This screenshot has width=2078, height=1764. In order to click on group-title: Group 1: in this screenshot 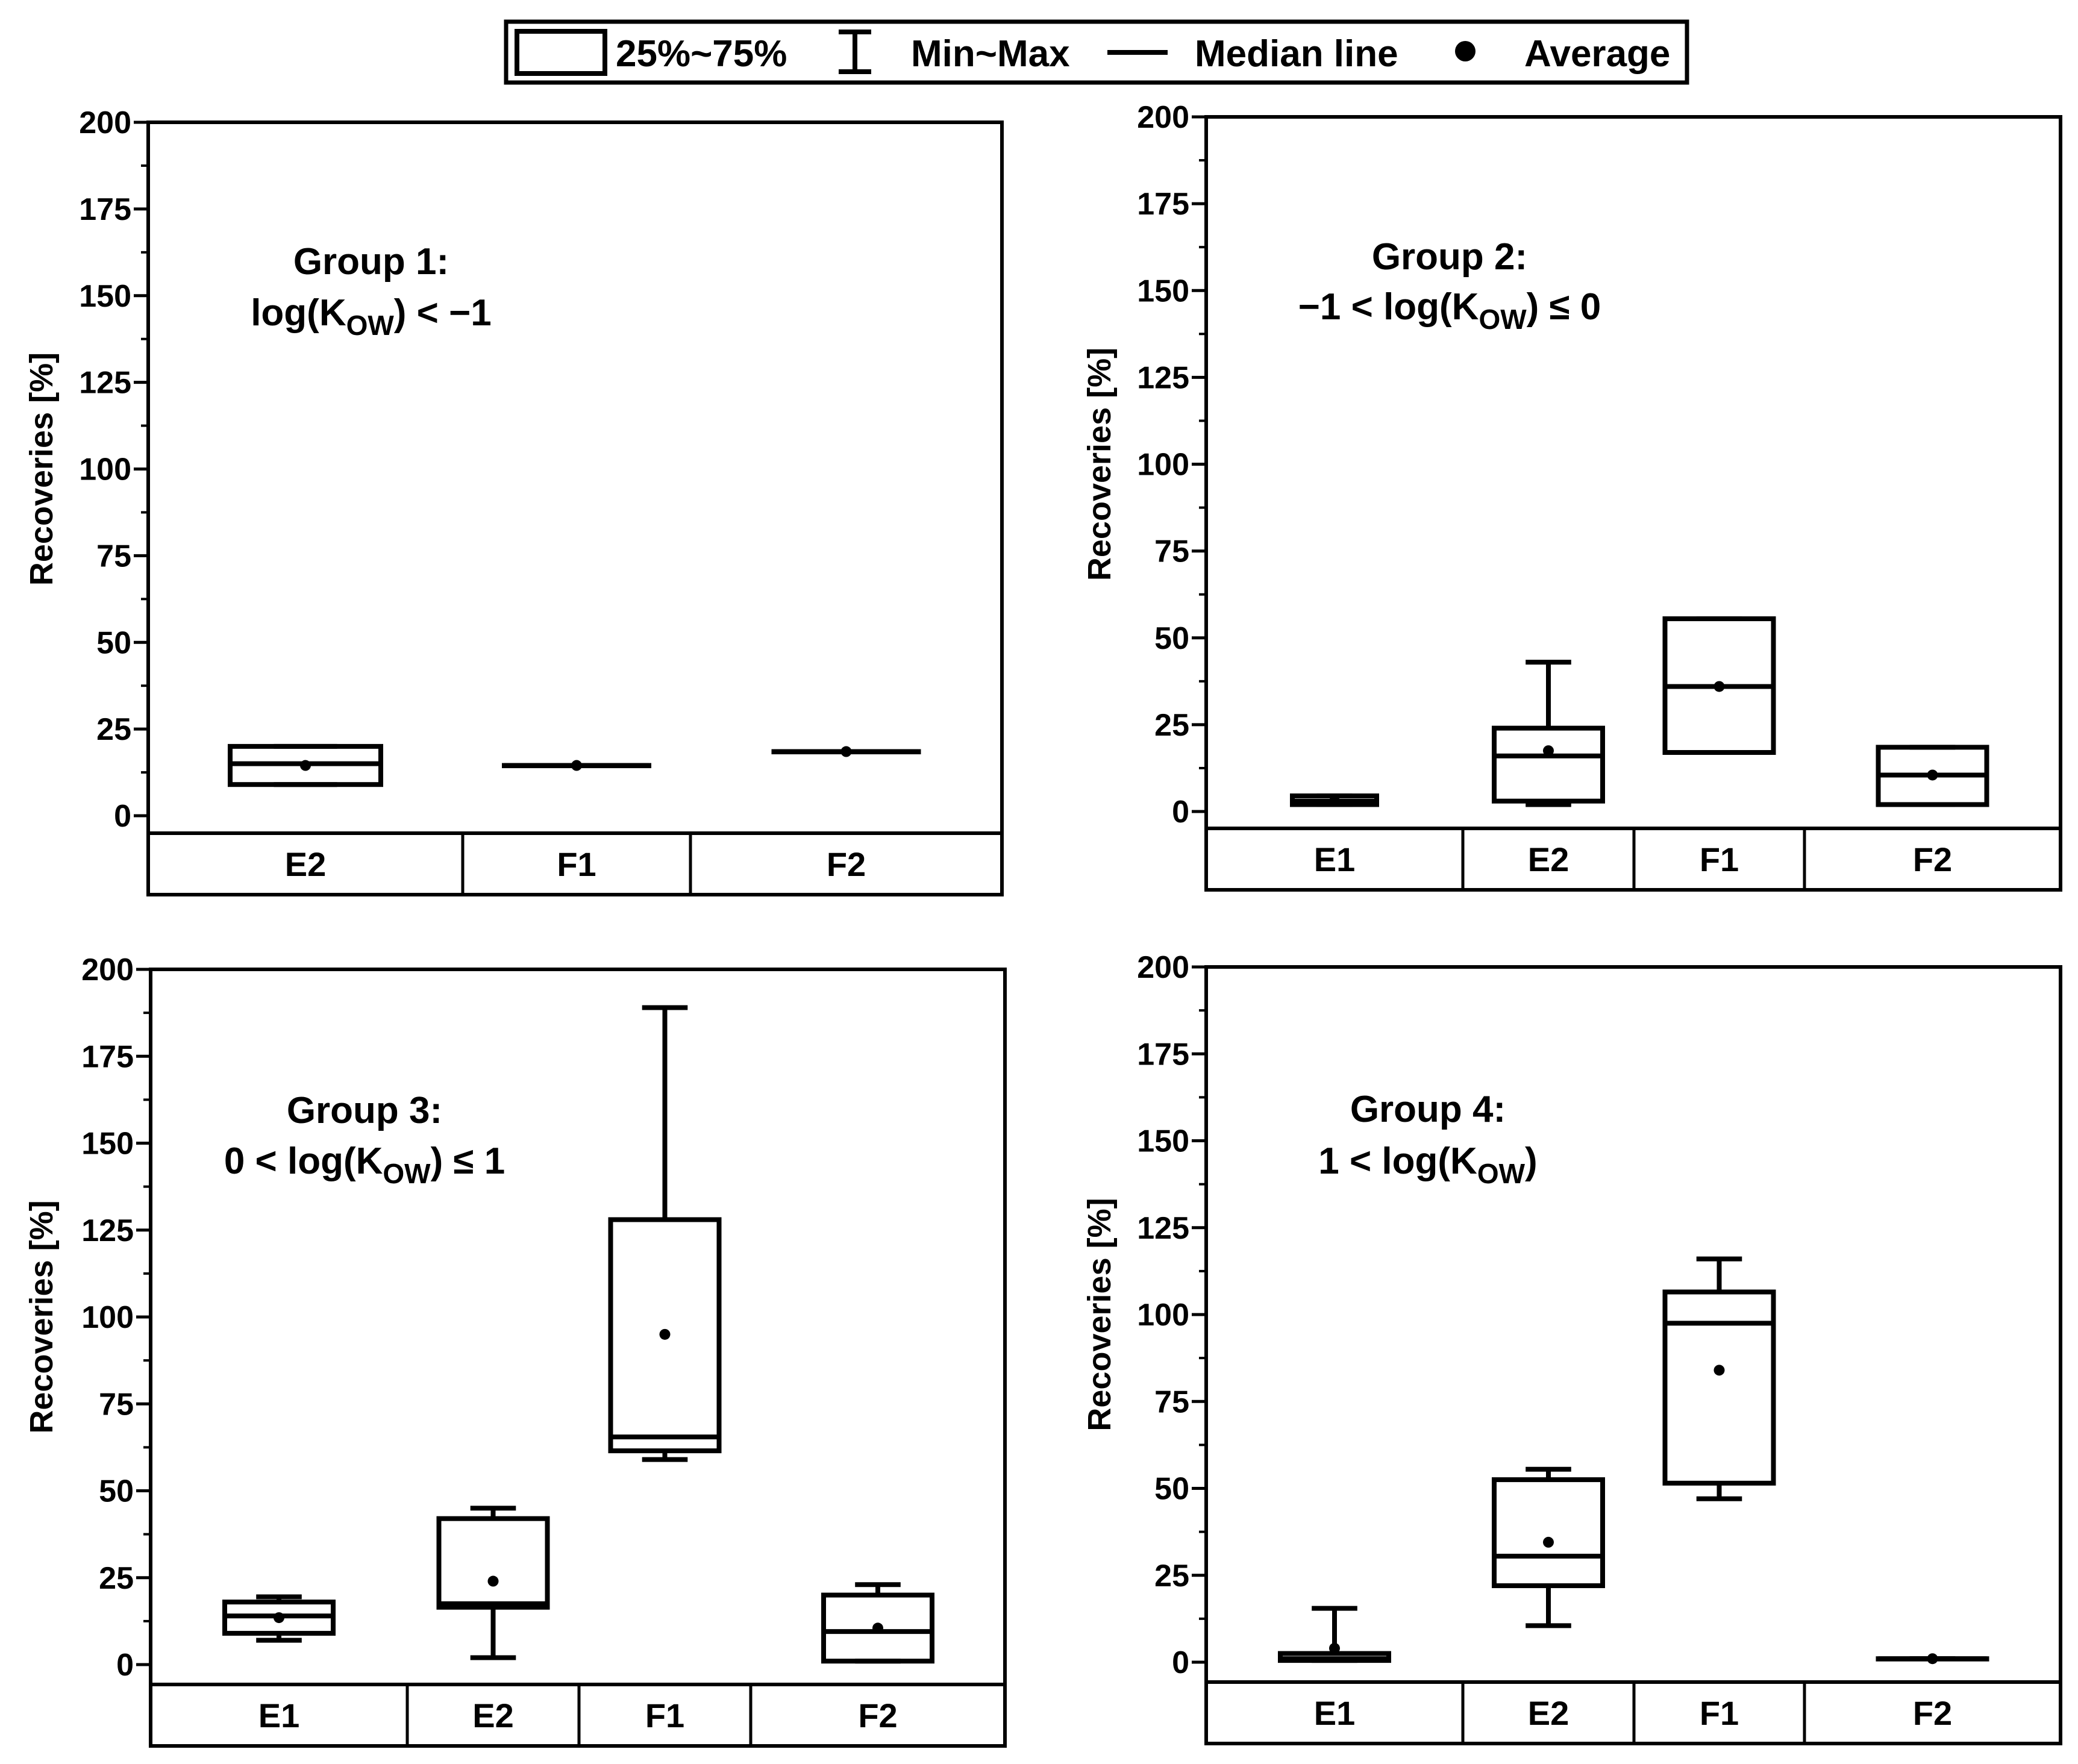, I will do `click(371, 262)`.